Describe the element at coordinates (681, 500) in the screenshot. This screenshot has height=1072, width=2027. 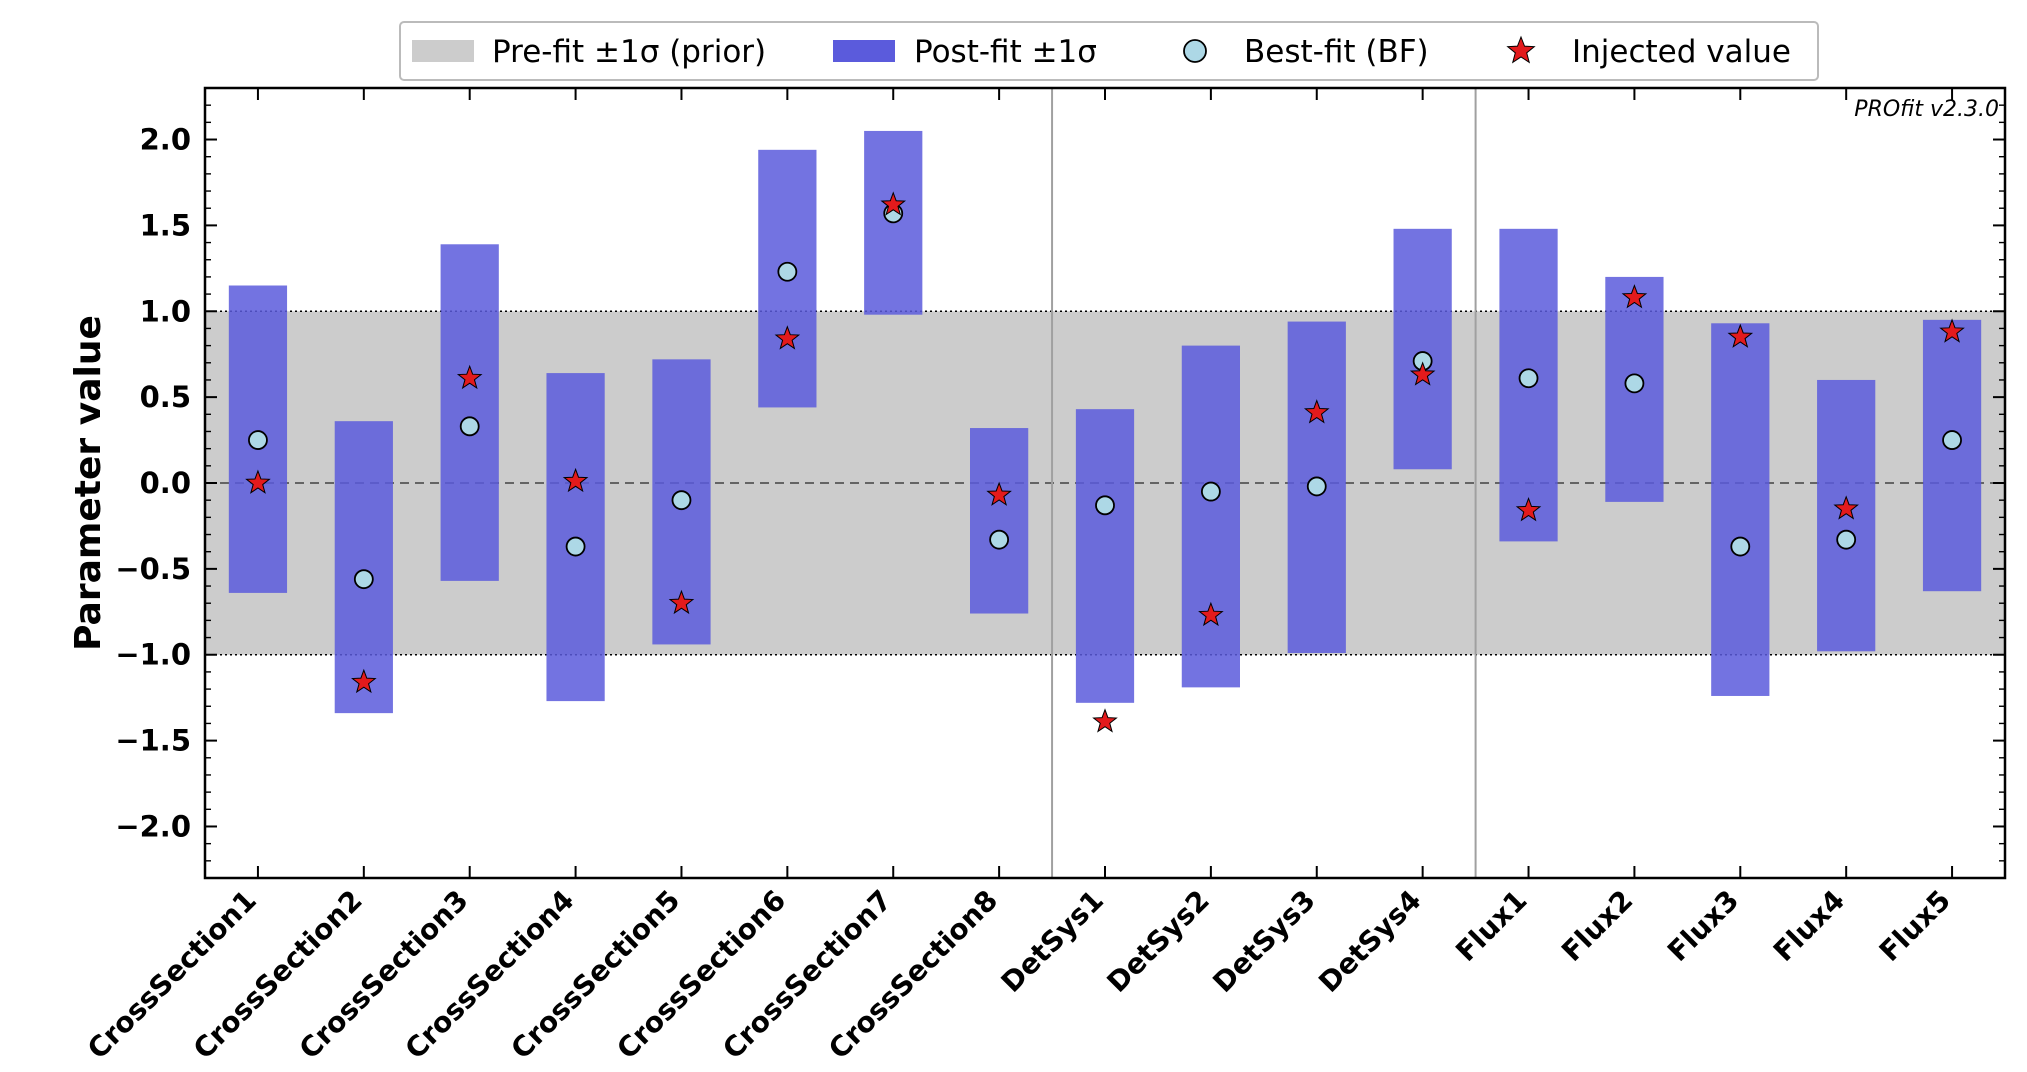
I see `bestfit-point-crosssection5` at that location.